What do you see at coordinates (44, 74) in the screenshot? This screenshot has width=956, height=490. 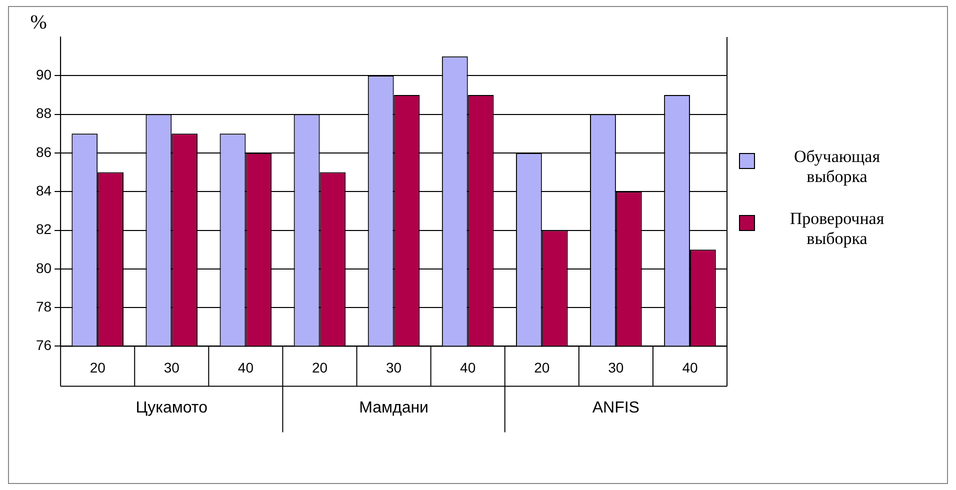 I see `y-tick-label: 90` at bounding box center [44, 74].